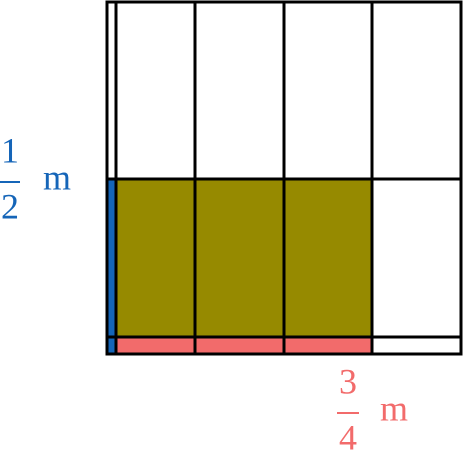  Describe the element at coordinates (111, 266) in the screenshot. I see `half-strip` at that location.